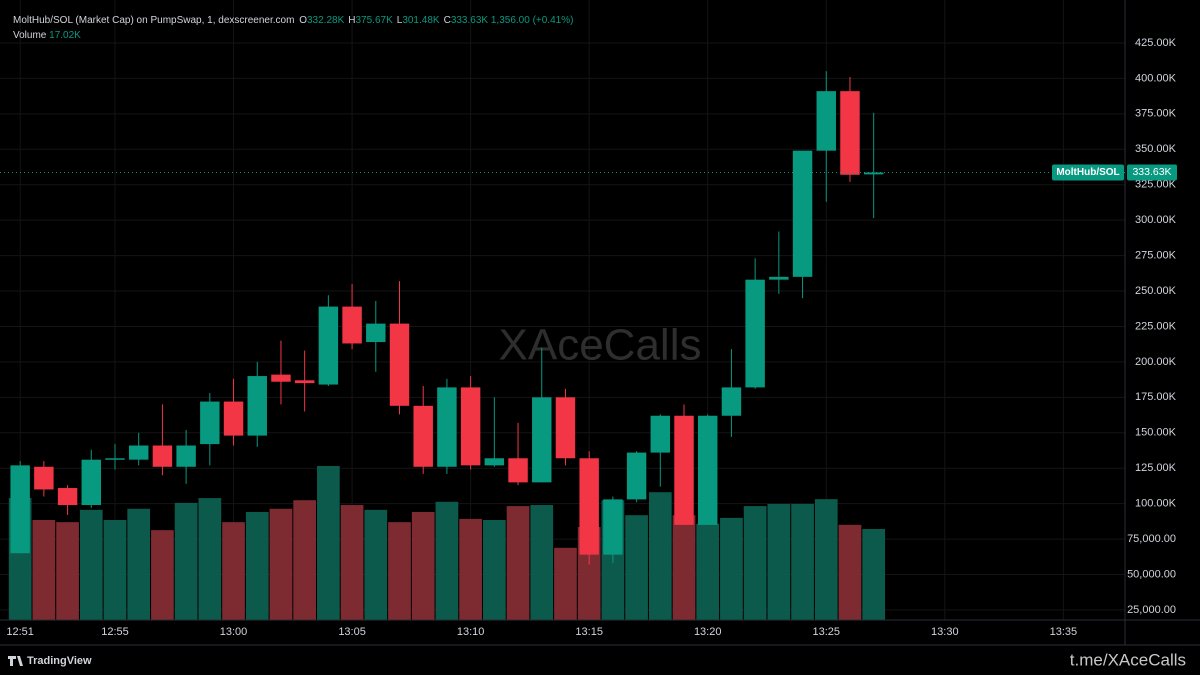  Describe the element at coordinates (326, 20) in the screenshot. I see `ohlc-value: 332.28K` at that location.